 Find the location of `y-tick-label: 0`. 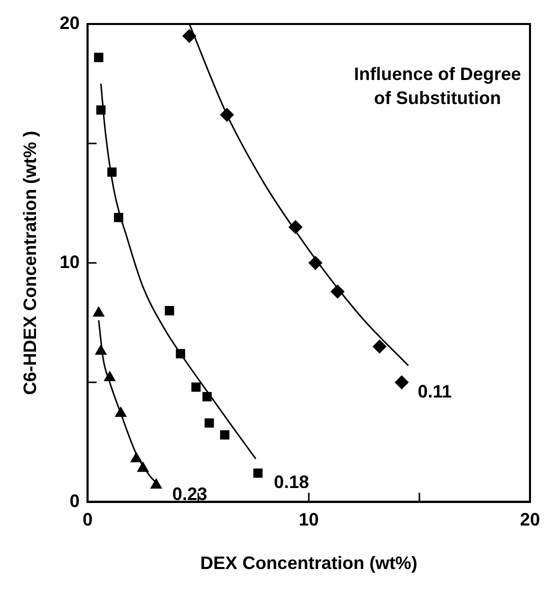

y-tick-label: 0 is located at coordinates (75, 500).